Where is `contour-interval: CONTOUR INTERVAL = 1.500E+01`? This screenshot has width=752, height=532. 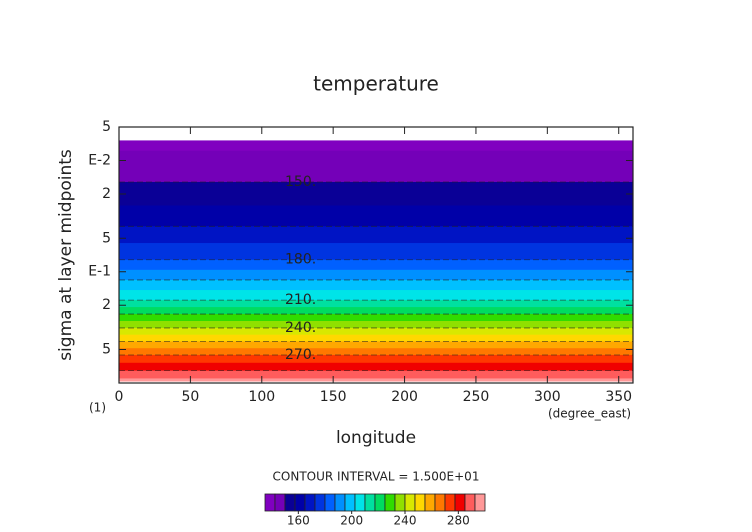
contour-interval: CONTOUR INTERVAL = 1.500E+01 is located at coordinates (376, 477).